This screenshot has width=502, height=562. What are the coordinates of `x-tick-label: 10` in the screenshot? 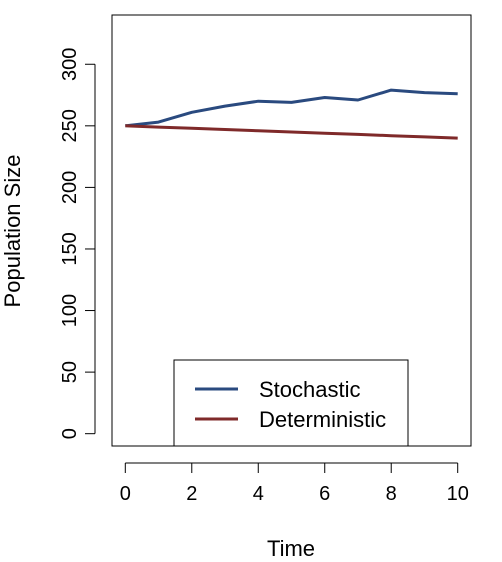 It's located at (458, 494).